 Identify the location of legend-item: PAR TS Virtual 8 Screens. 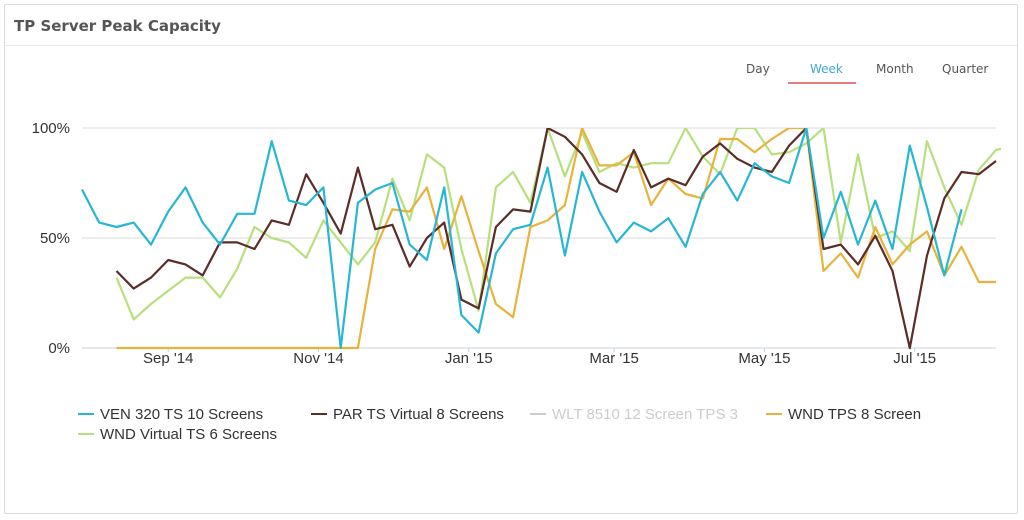
(407, 414).